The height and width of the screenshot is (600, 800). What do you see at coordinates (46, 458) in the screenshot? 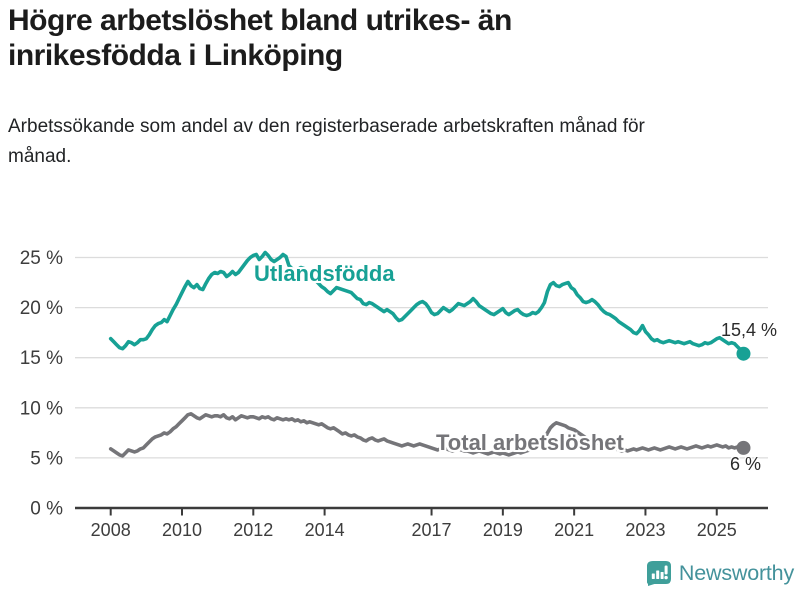
I see `y-tick-label: 5 %` at bounding box center [46, 458].